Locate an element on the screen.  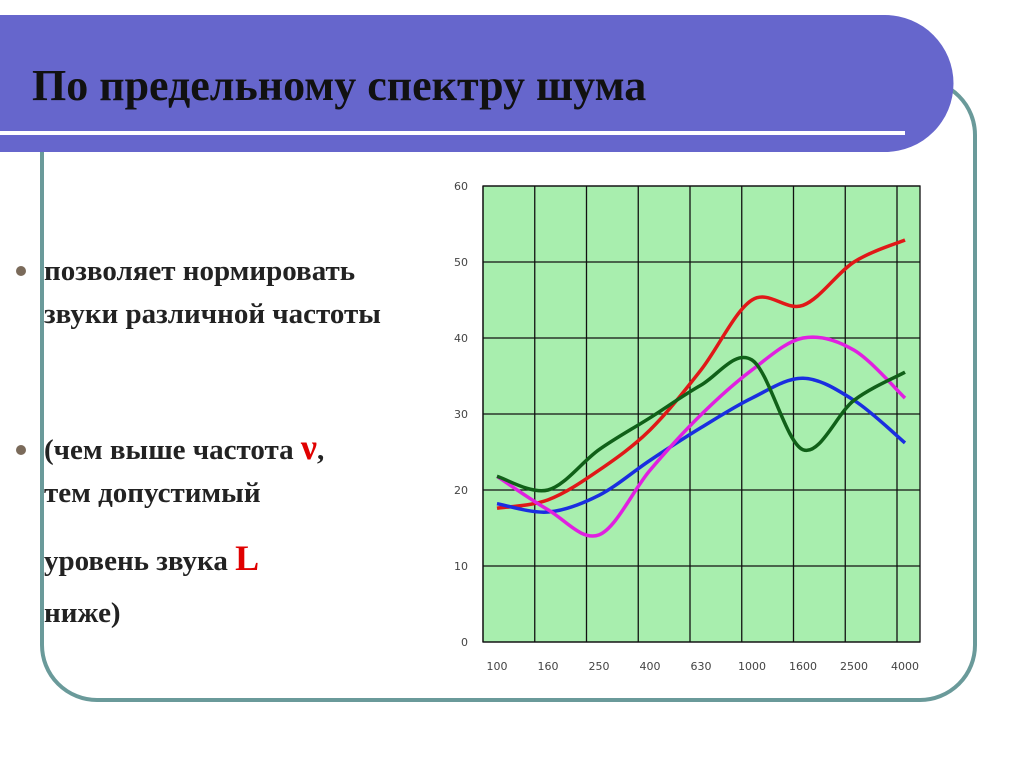
x-tick-label: 160 is located at coordinates (548, 666).